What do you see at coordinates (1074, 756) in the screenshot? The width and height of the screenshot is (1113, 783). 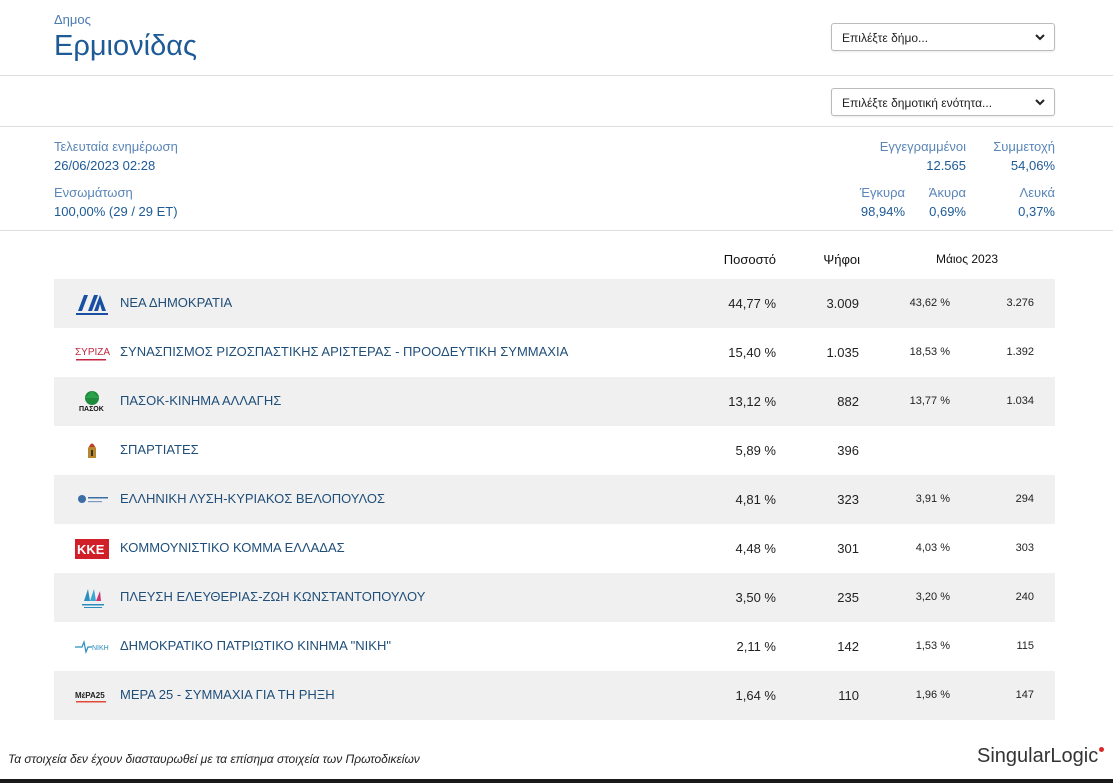 I see `brand-text-b: Logic` at bounding box center [1074, 756].